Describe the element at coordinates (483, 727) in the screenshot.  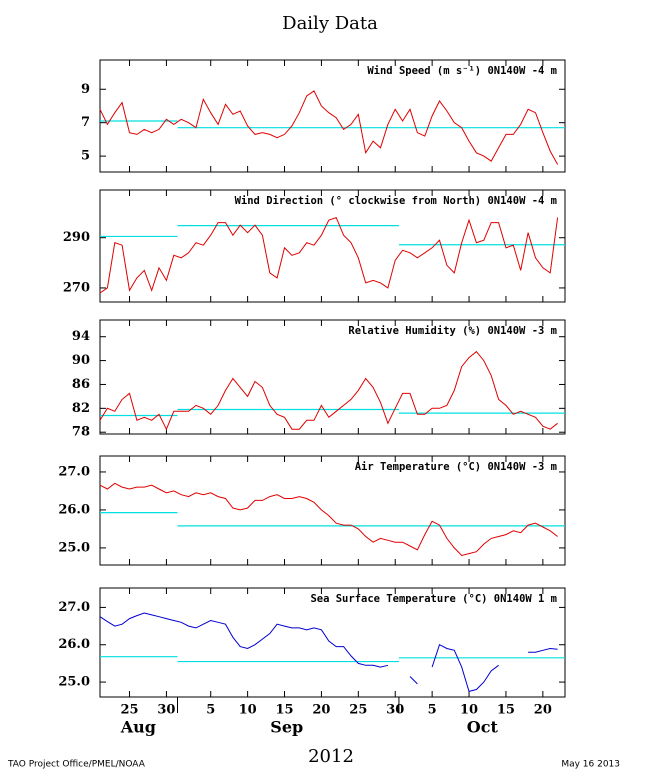
I see `month-label: Oct` at that location.